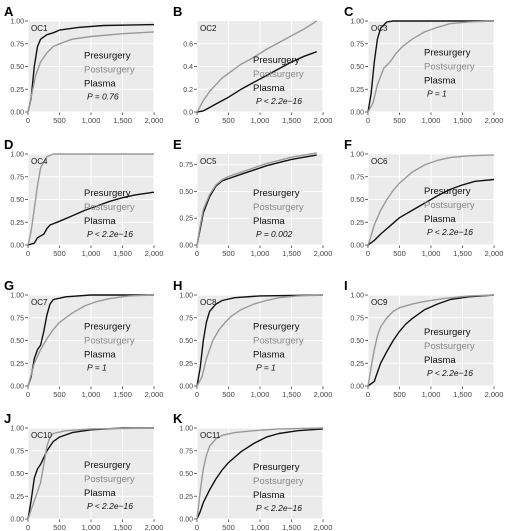 The image size is (520, 531). What do you see at coordinates (188, 90) in the screenshot?
I see `y-tick-label: 0.2` at bounding box center [188, 90].